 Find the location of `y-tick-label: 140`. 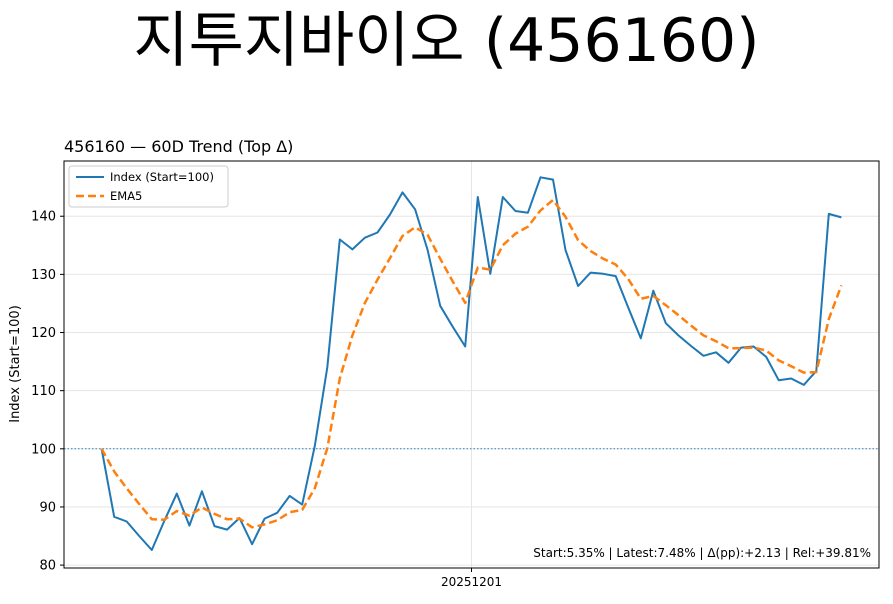

y-tick-label: 140 is located at coordinates (43, 217).